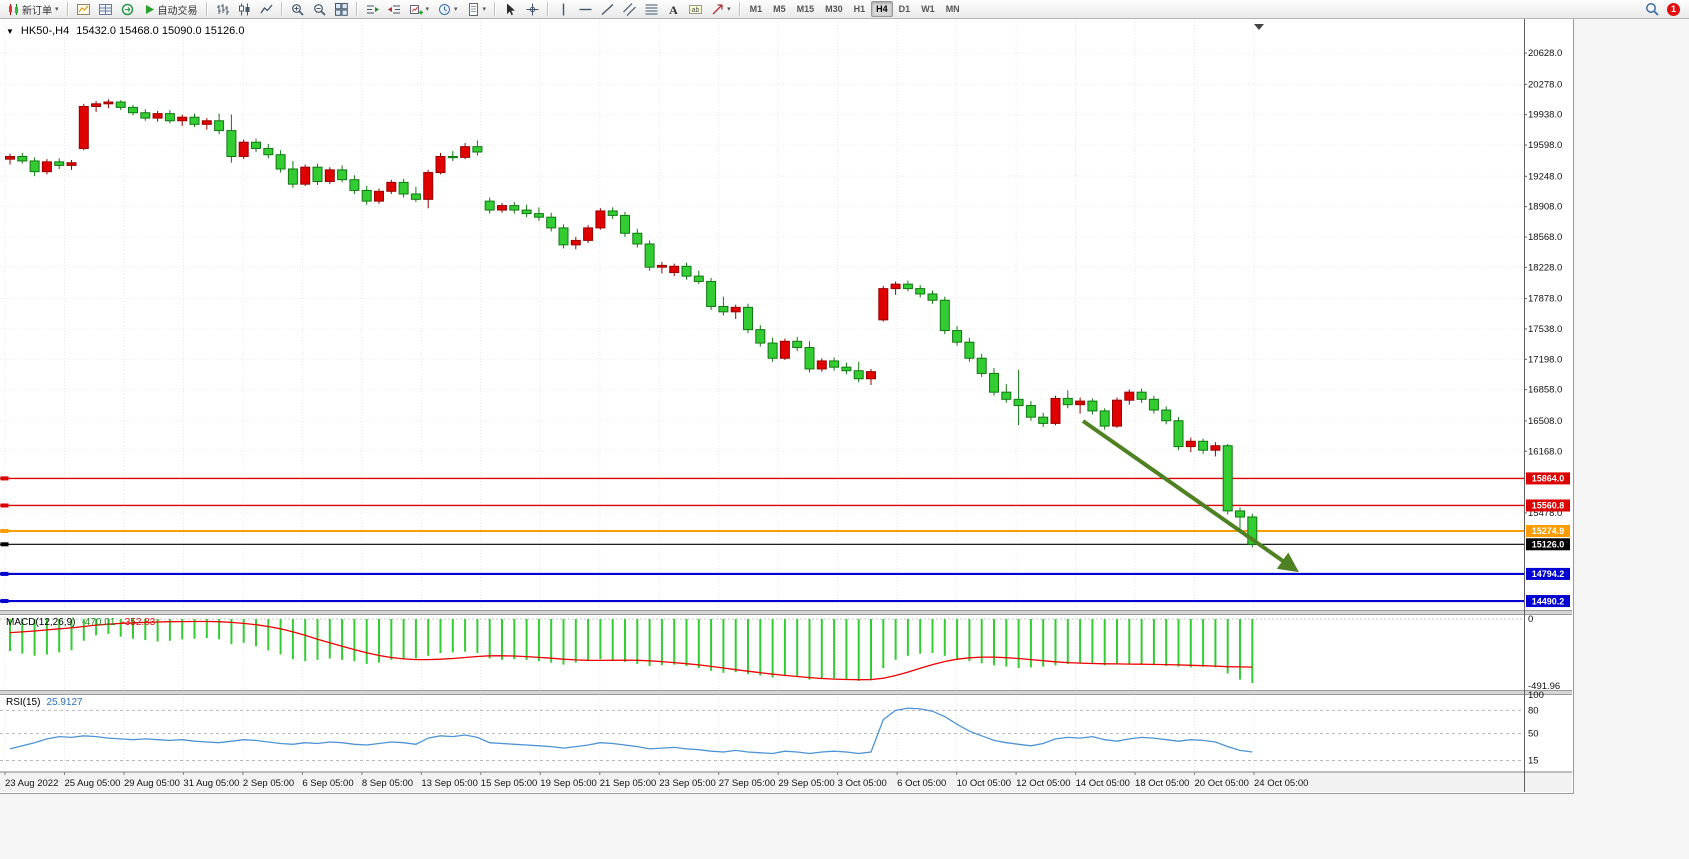 The width and height of the screenshot is (1689, 859). I want to click on channel-button, so click(629, 9).